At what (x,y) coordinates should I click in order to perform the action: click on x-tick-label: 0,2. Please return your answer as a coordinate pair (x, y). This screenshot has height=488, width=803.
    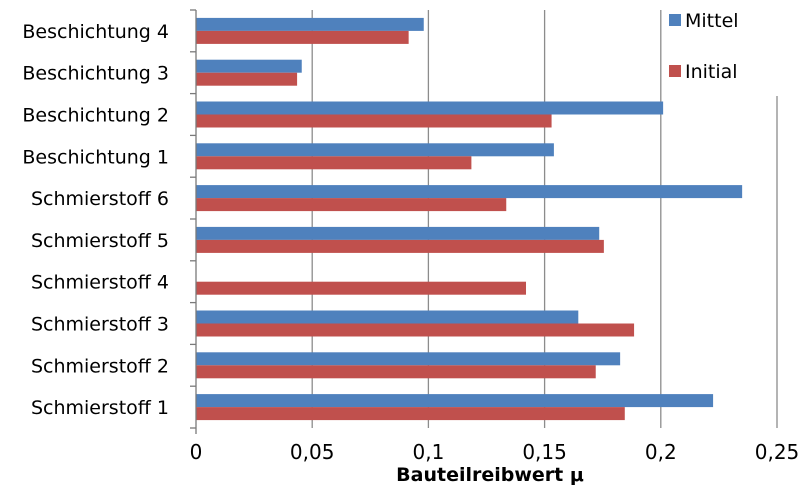
    Looking at the image, I should click on (661, 452).